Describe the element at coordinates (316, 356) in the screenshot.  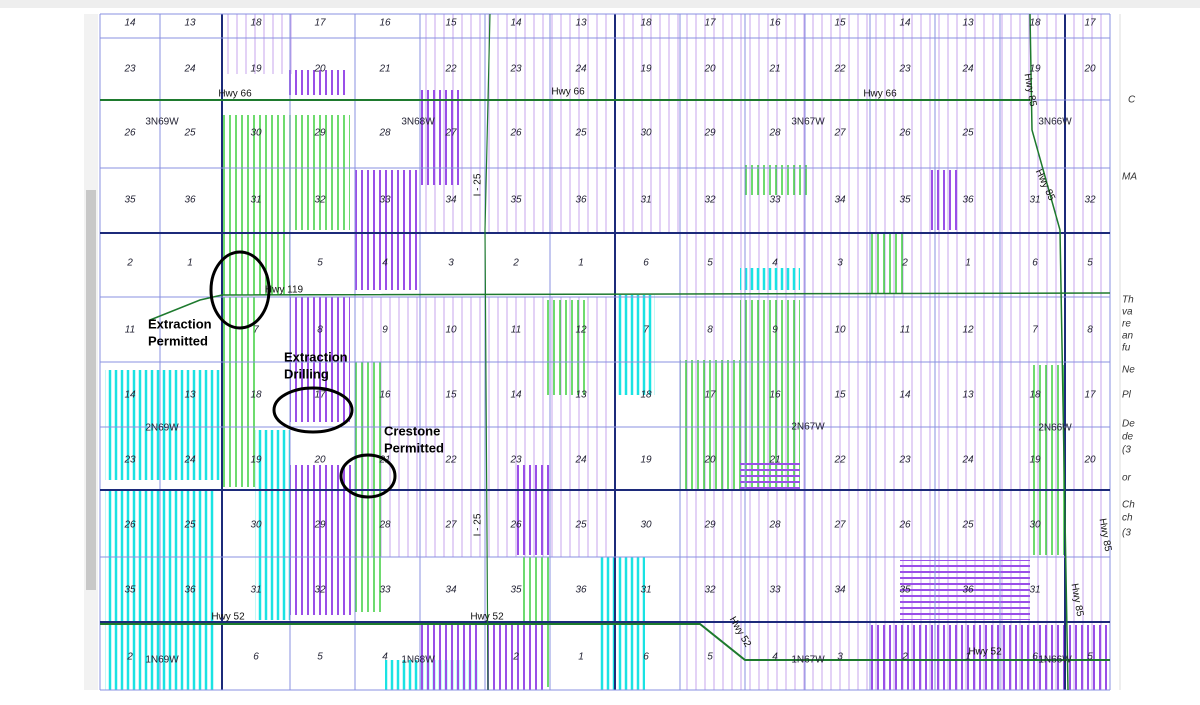
I see `annotation-text: Extraction` at that location.